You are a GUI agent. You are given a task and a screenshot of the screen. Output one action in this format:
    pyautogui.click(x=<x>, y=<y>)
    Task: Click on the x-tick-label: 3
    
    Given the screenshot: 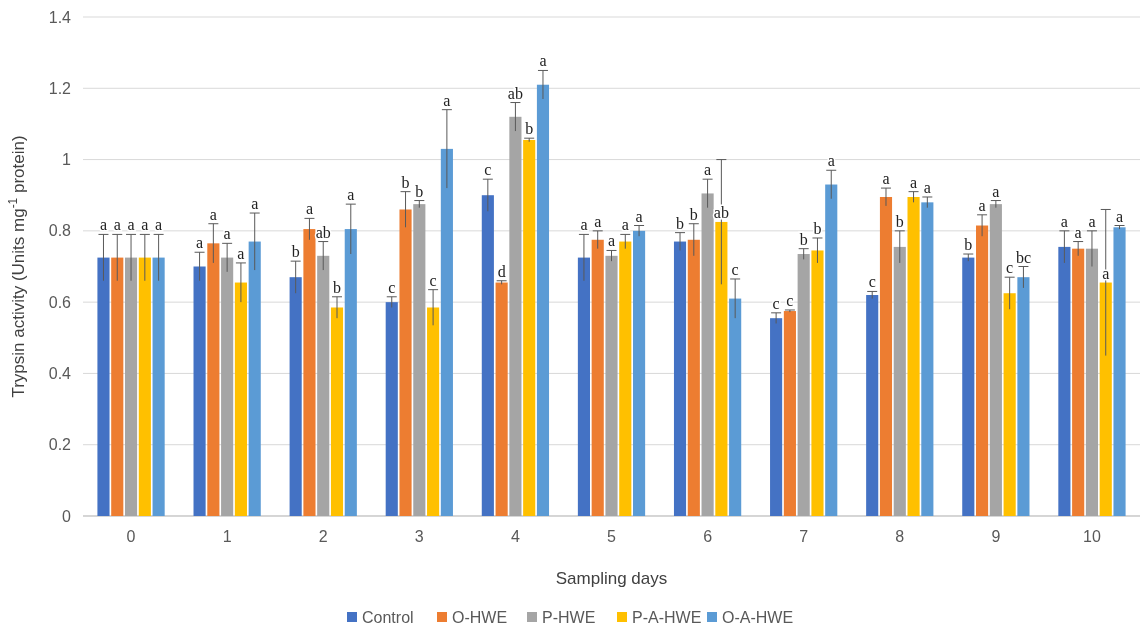 What is the action you would take?
    pyautogui.click(x=419, y=536)
    